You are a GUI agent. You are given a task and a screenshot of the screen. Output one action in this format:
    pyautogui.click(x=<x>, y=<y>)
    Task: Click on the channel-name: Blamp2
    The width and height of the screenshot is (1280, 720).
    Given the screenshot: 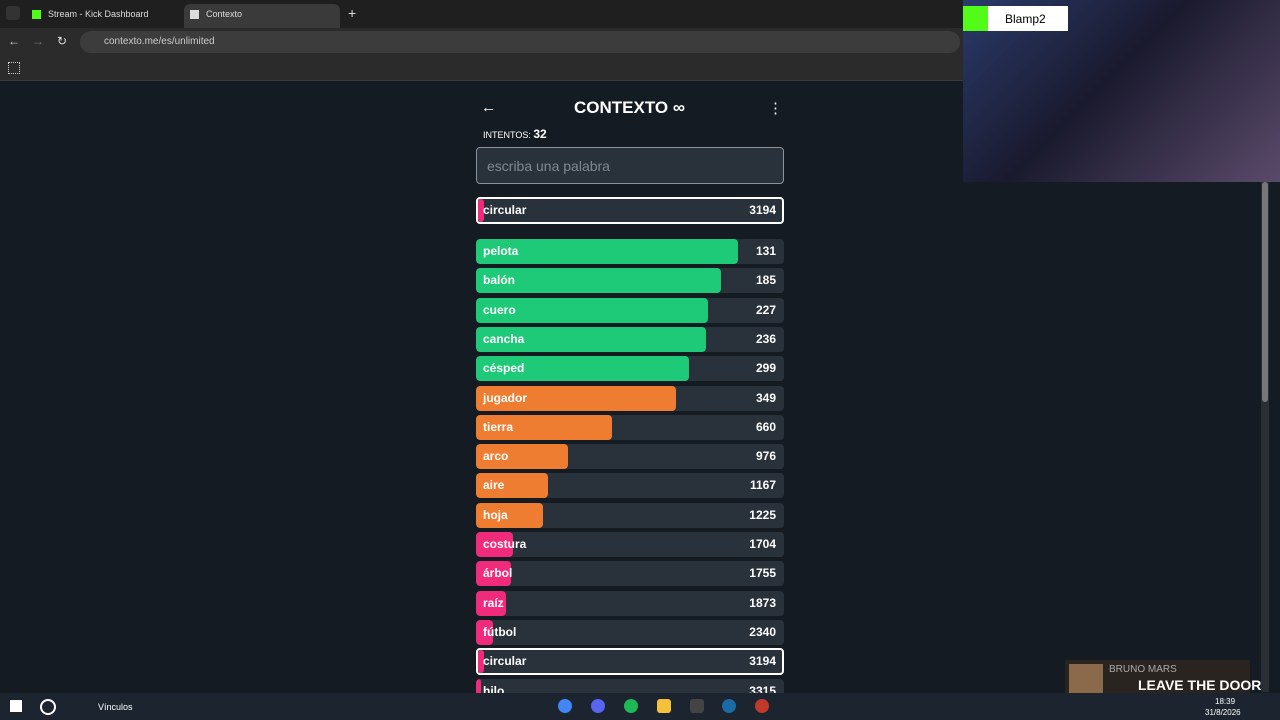 What is the action you would take?
    pyautogui.click(x=1025, y=19)
    